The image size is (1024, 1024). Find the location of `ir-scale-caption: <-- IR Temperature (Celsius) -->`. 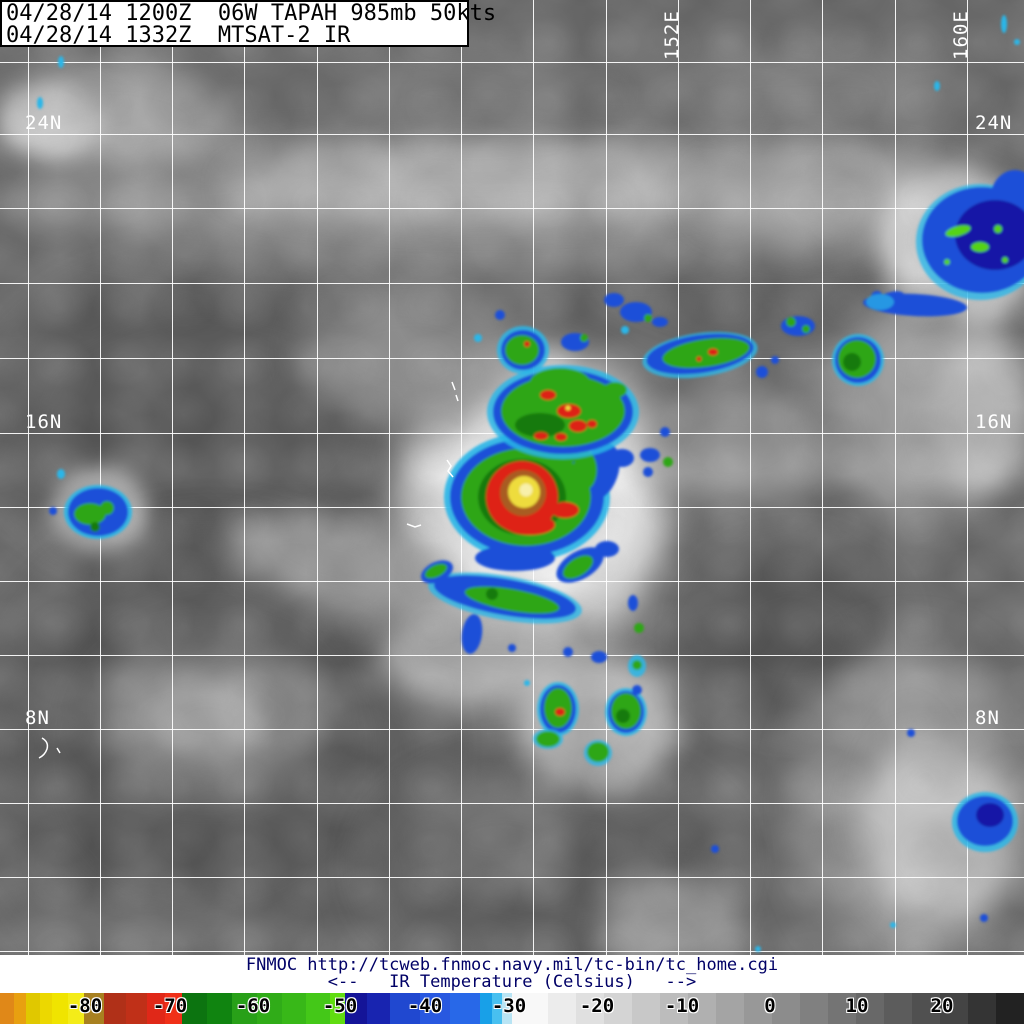

ir-scale-caption: <-- IR Temperature (Celsius) --> is located at coordinates (512, 982).